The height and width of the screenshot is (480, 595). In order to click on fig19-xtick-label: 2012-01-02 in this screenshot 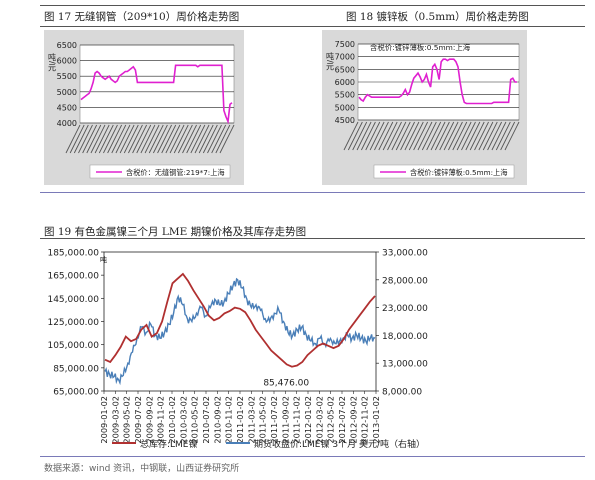, I will do `click(308, 420)`.